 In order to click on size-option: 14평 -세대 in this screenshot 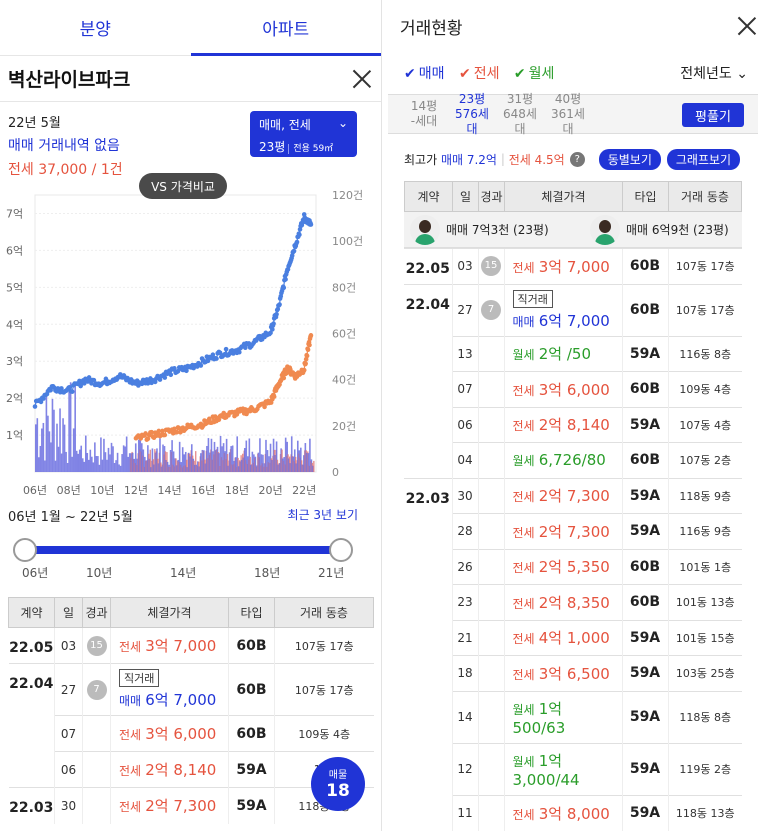, I will do `click(424, 113)`.